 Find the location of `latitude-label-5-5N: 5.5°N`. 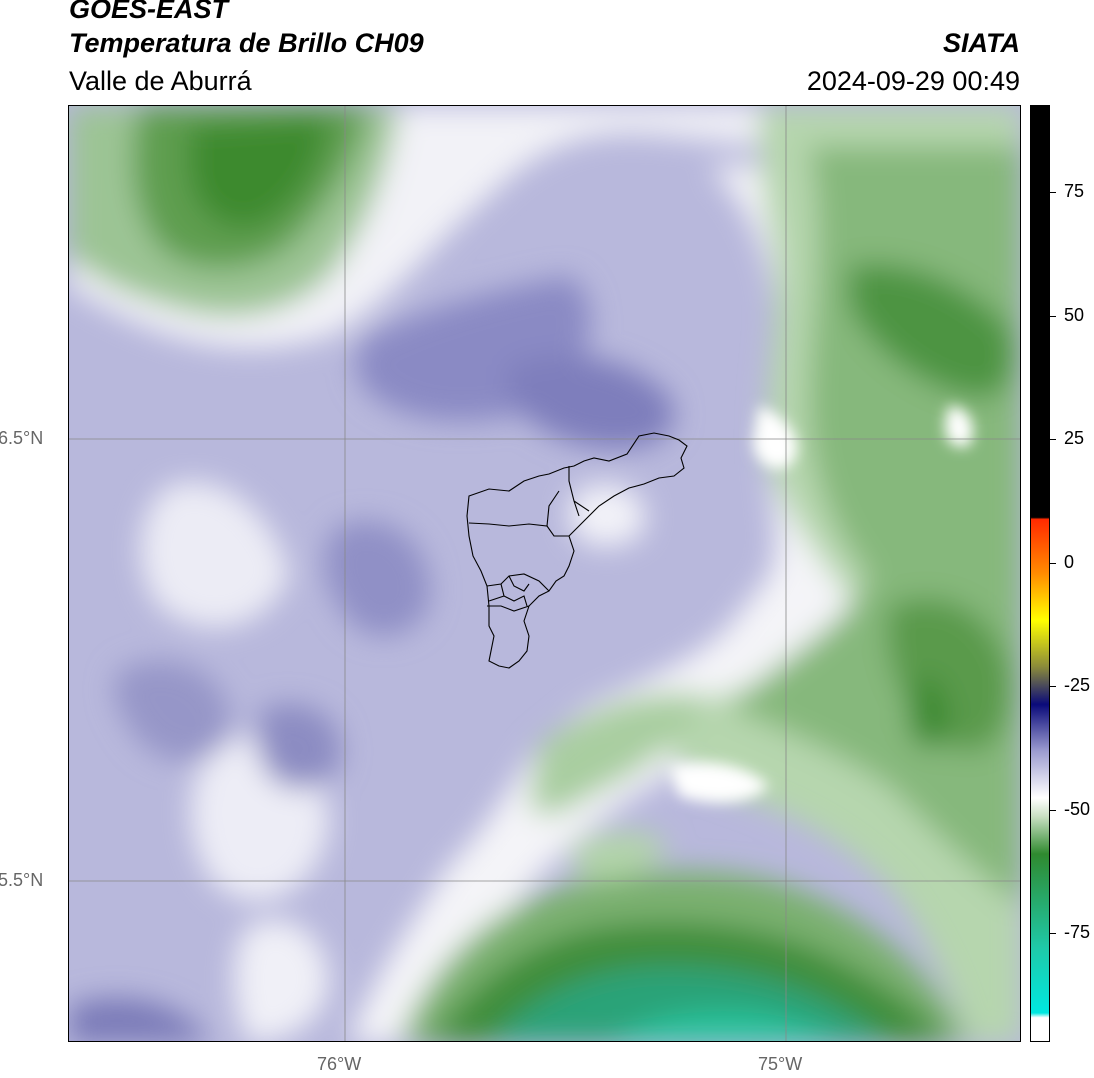

latitude-label-5-5N: 5.5°N is located at coordinates (22, 880).